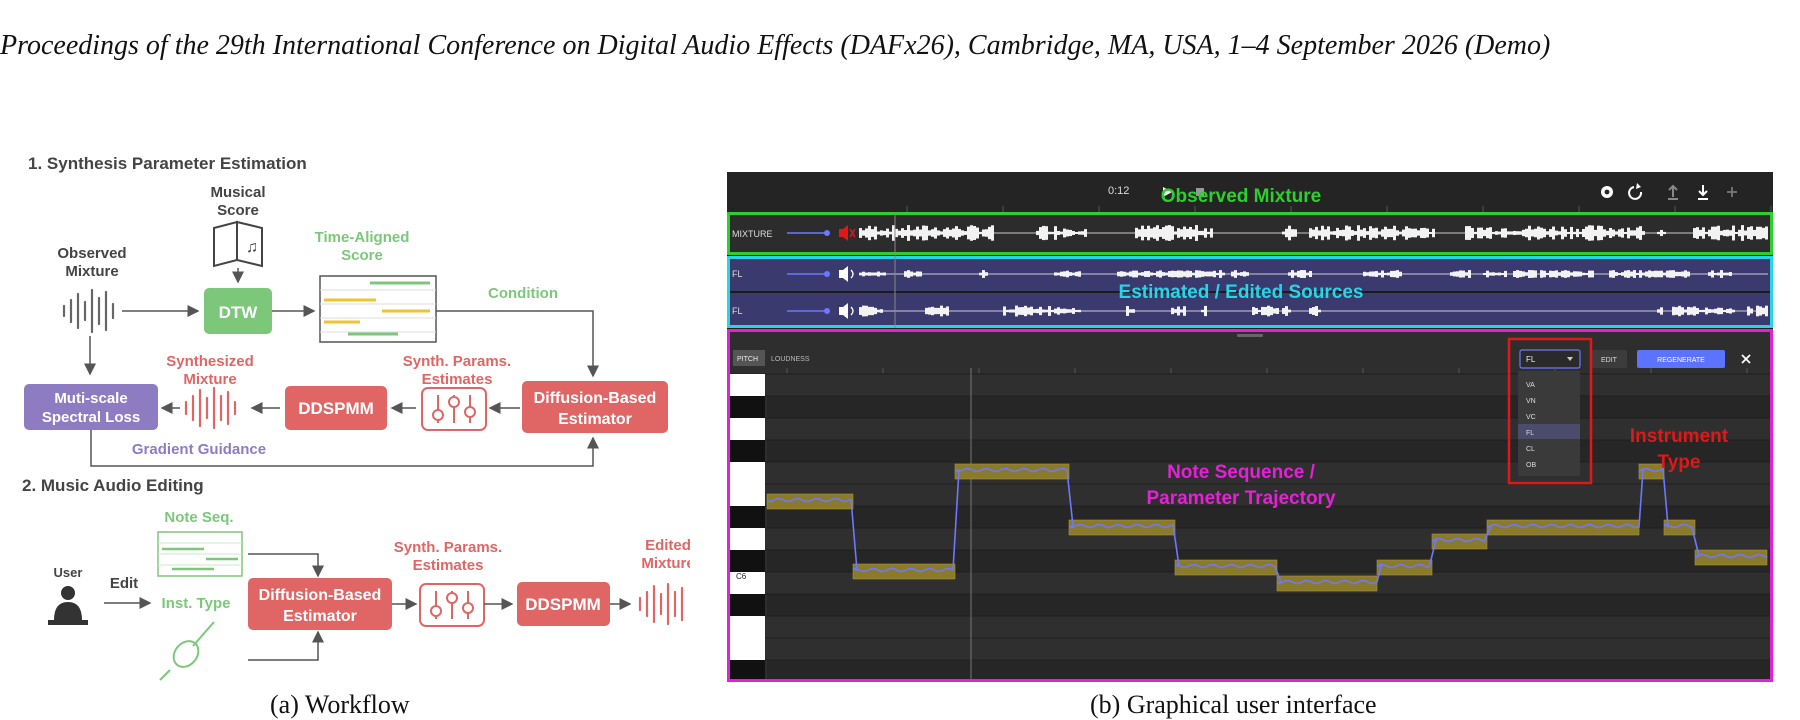  Describe the element at coordinates (1313, 274) in the screenshot. I see `source-1-waveform` at that location.